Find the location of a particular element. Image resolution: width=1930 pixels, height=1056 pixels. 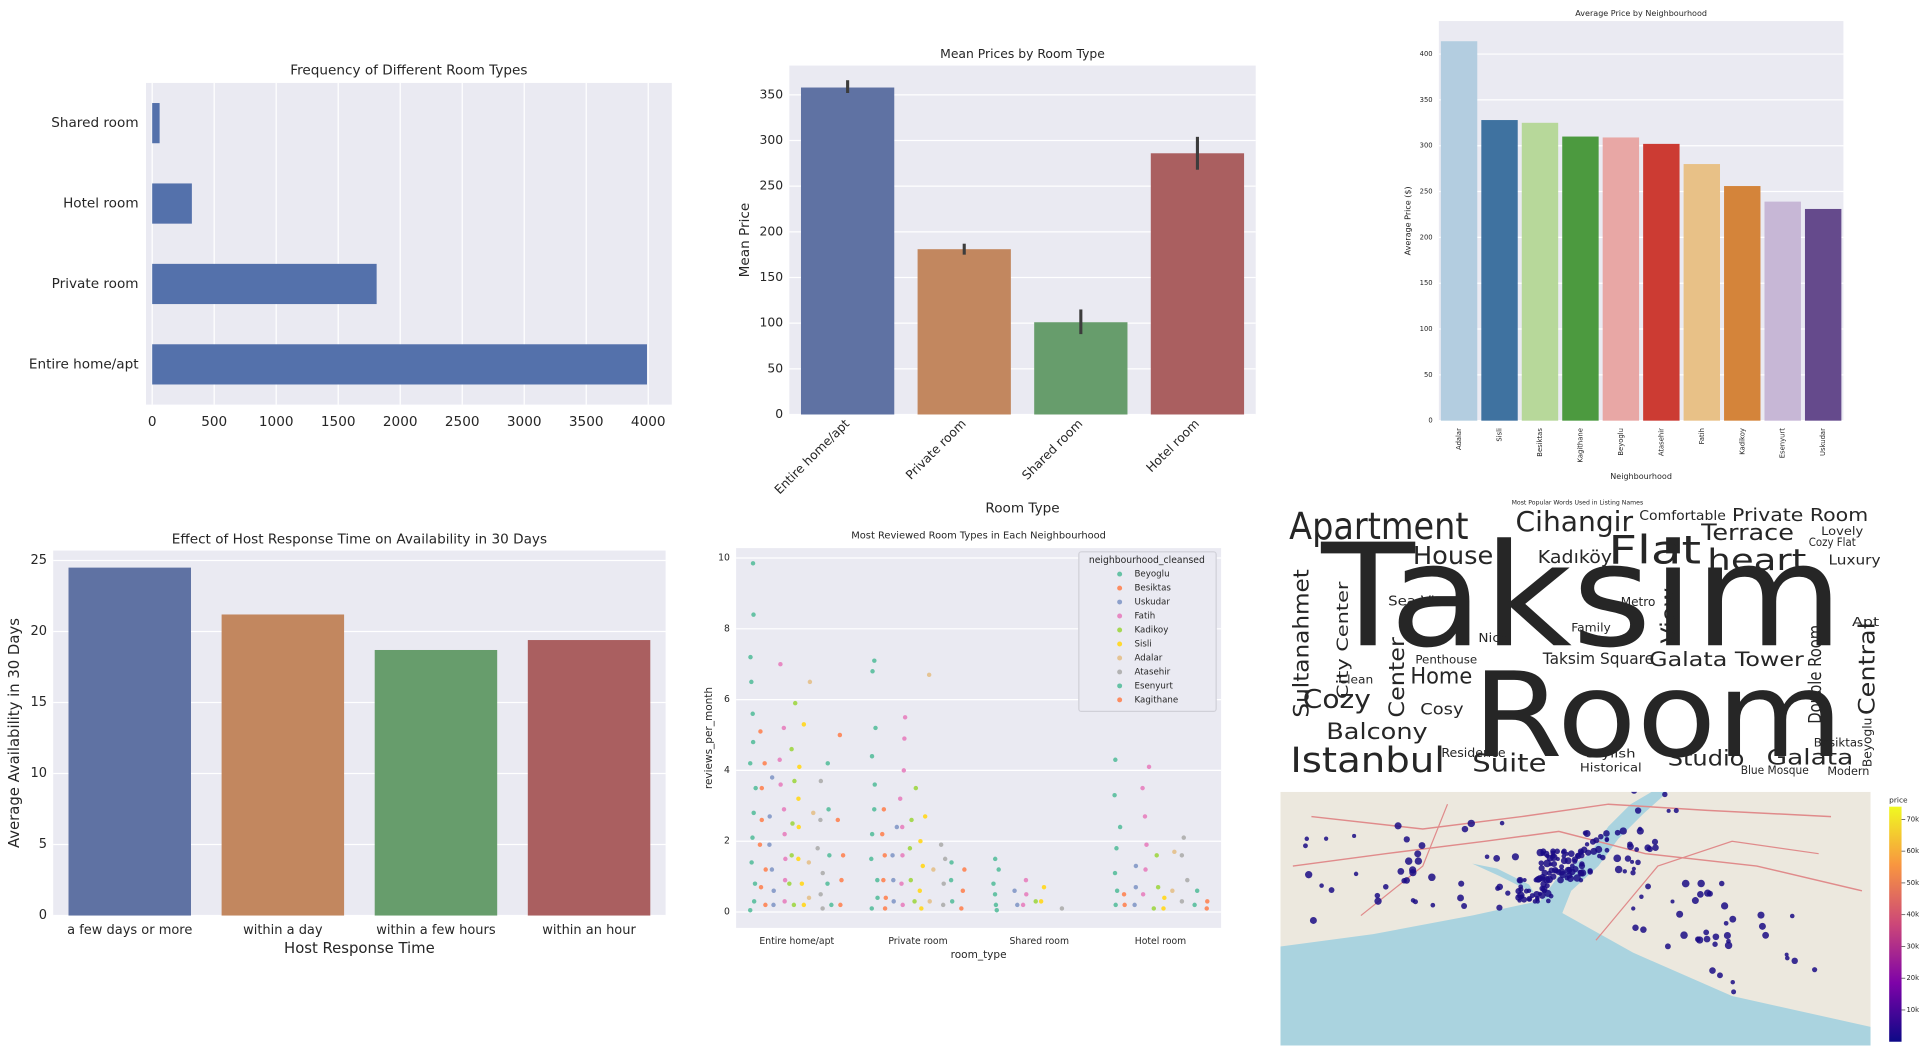

y-tick-label: 100 is located at coordinates (772, 323).